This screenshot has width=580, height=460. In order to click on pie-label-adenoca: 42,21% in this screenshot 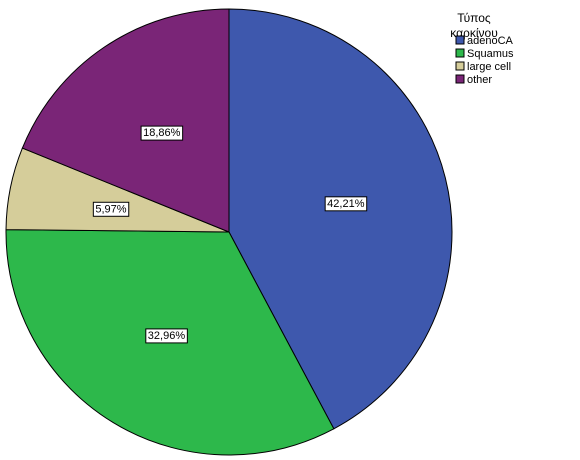, I will do `click(346, 204)`.